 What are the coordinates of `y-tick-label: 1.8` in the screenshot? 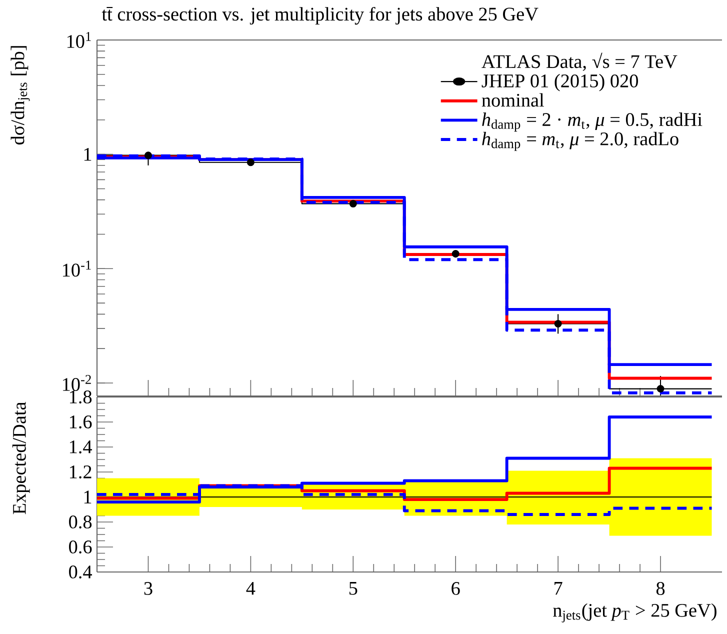 It's located at (81, 397).